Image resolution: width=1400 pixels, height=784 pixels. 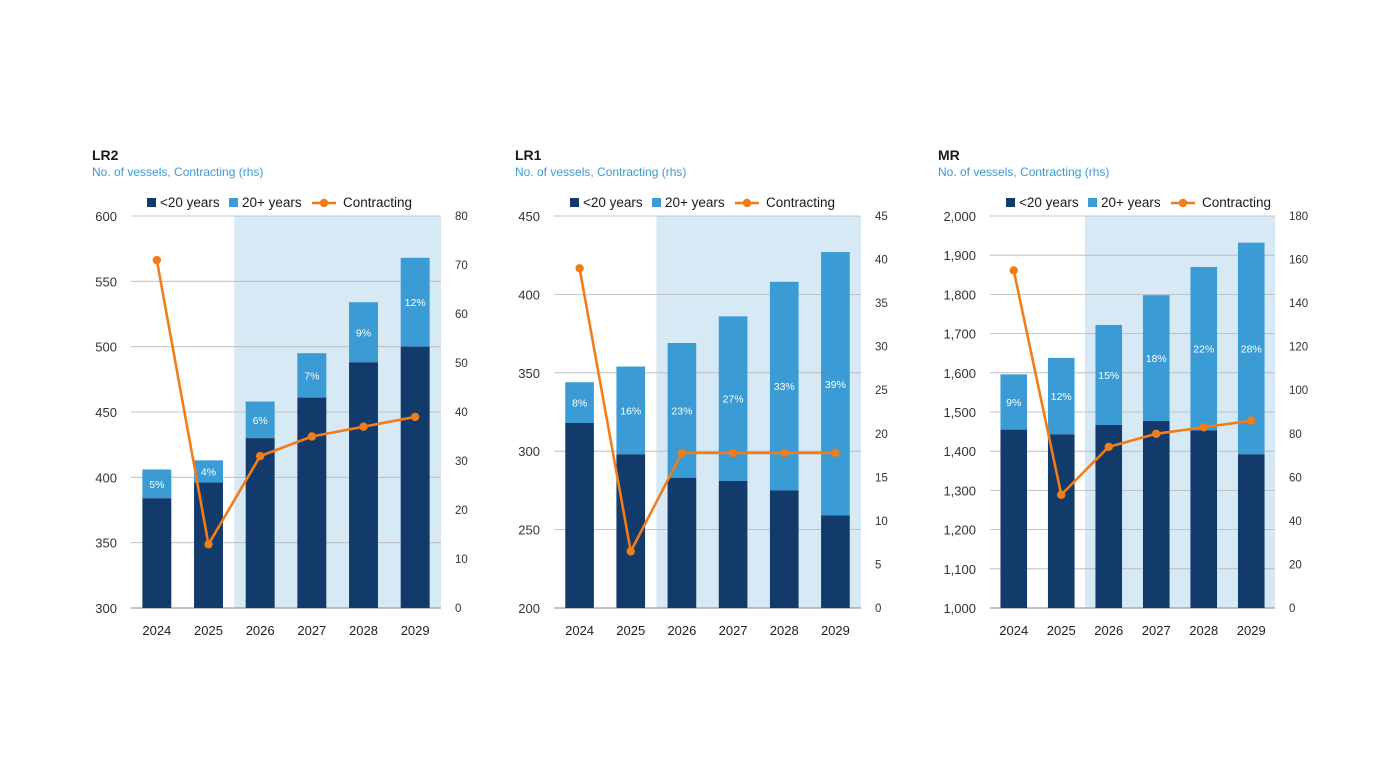 I want to click on y2-tick-label: 140, so click(x=1298, y=304).